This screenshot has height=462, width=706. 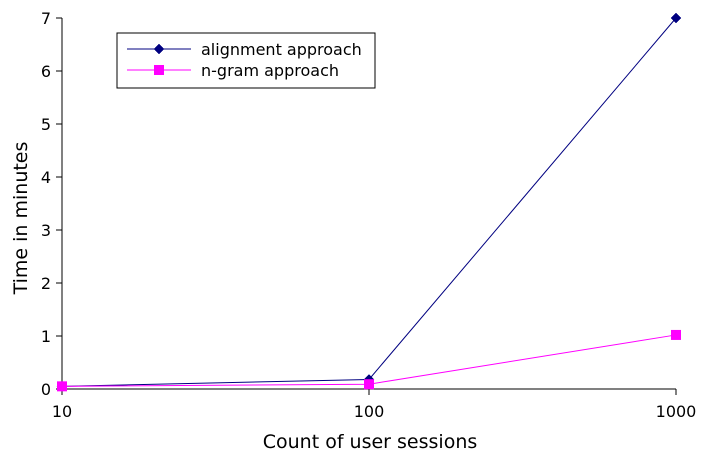 I want to click on legend: alignment approach n-gram approach, so click(x=246, y=60).